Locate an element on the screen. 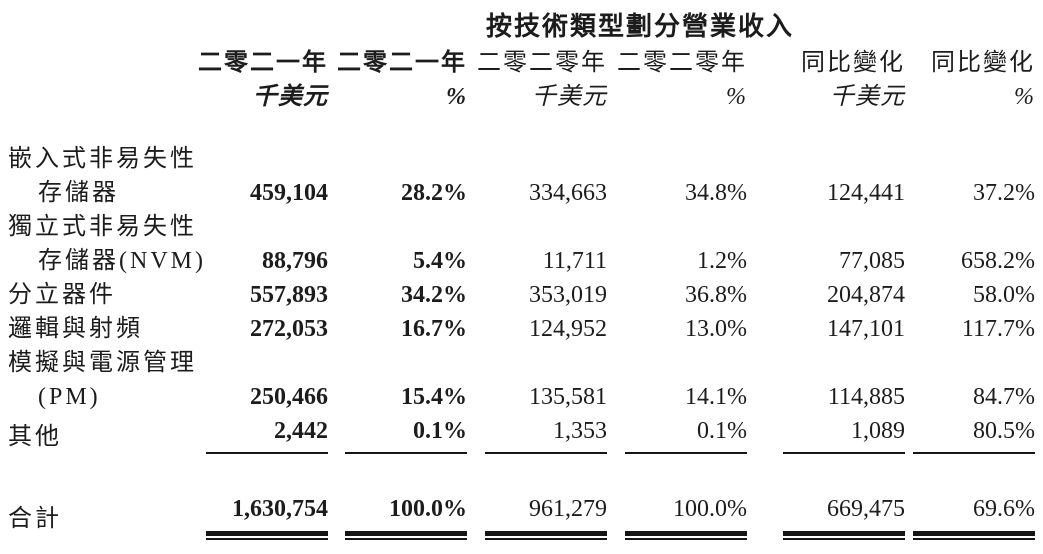 The width and height of the screenshot is (1043, 554). header-label-spacer is located at coordinates (99, 97).